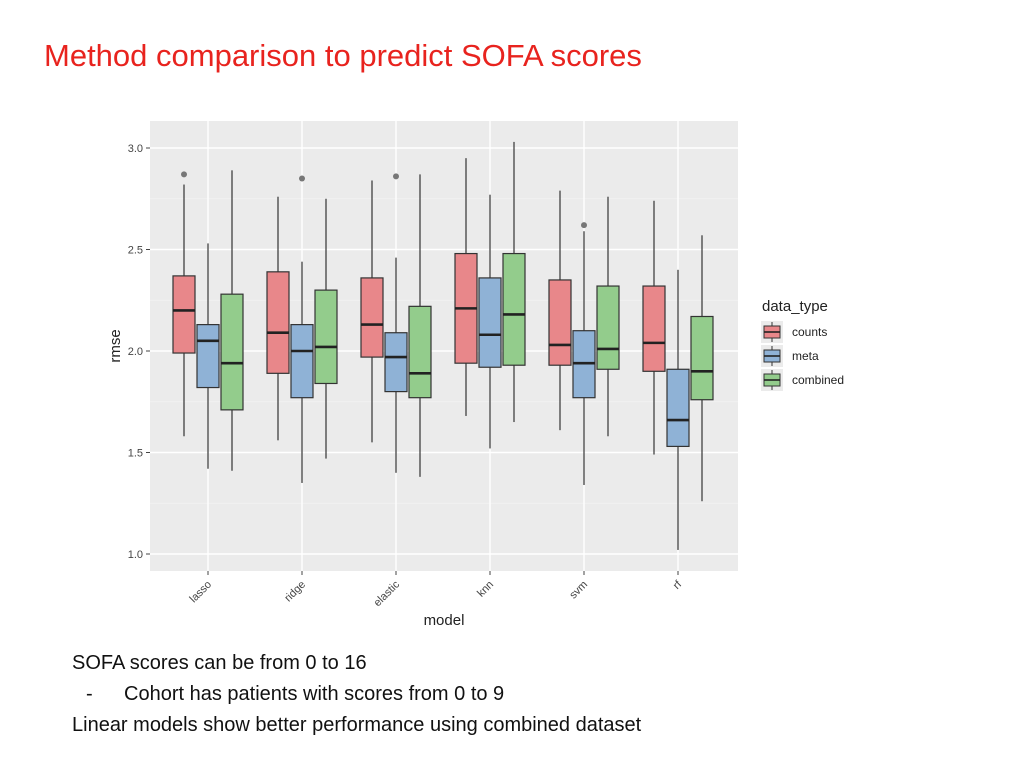  I want to click on box-meta-lasso, so click(208, 356).